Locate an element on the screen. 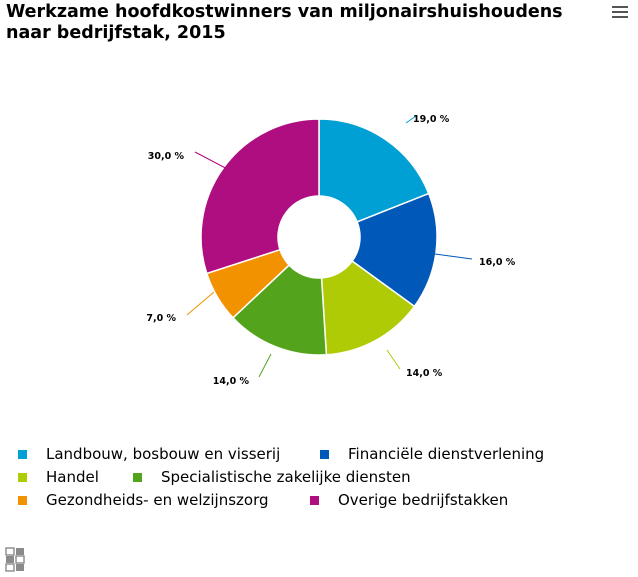 This screenshot has width=638, height=577. legend-label: Overige bedrijfstakken is located at coordinates (423, 500).